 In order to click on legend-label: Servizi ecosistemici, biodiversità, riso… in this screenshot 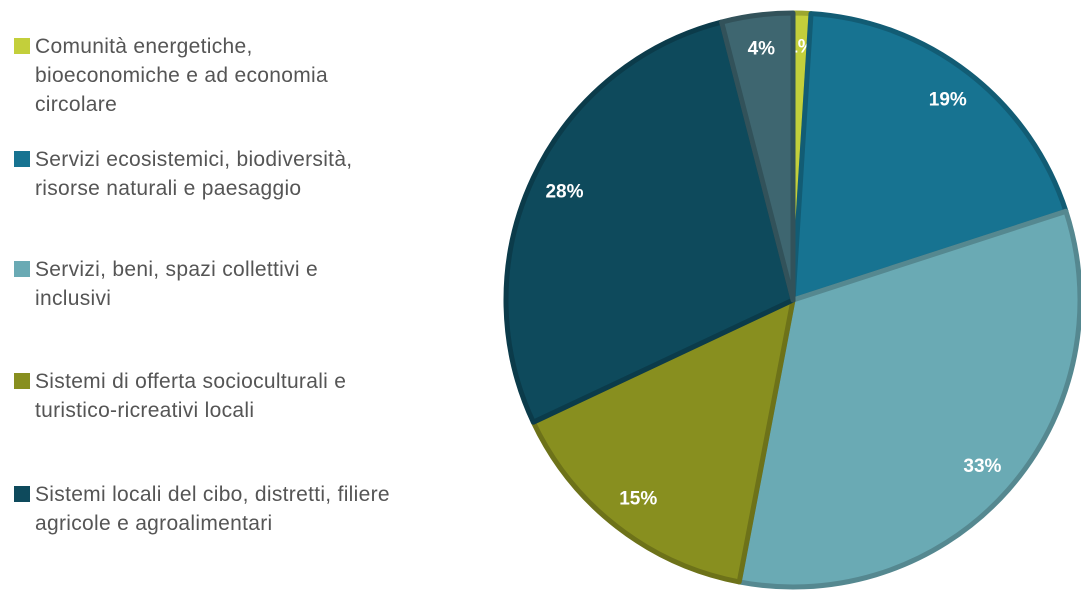, I will do `click(194, 174)`.